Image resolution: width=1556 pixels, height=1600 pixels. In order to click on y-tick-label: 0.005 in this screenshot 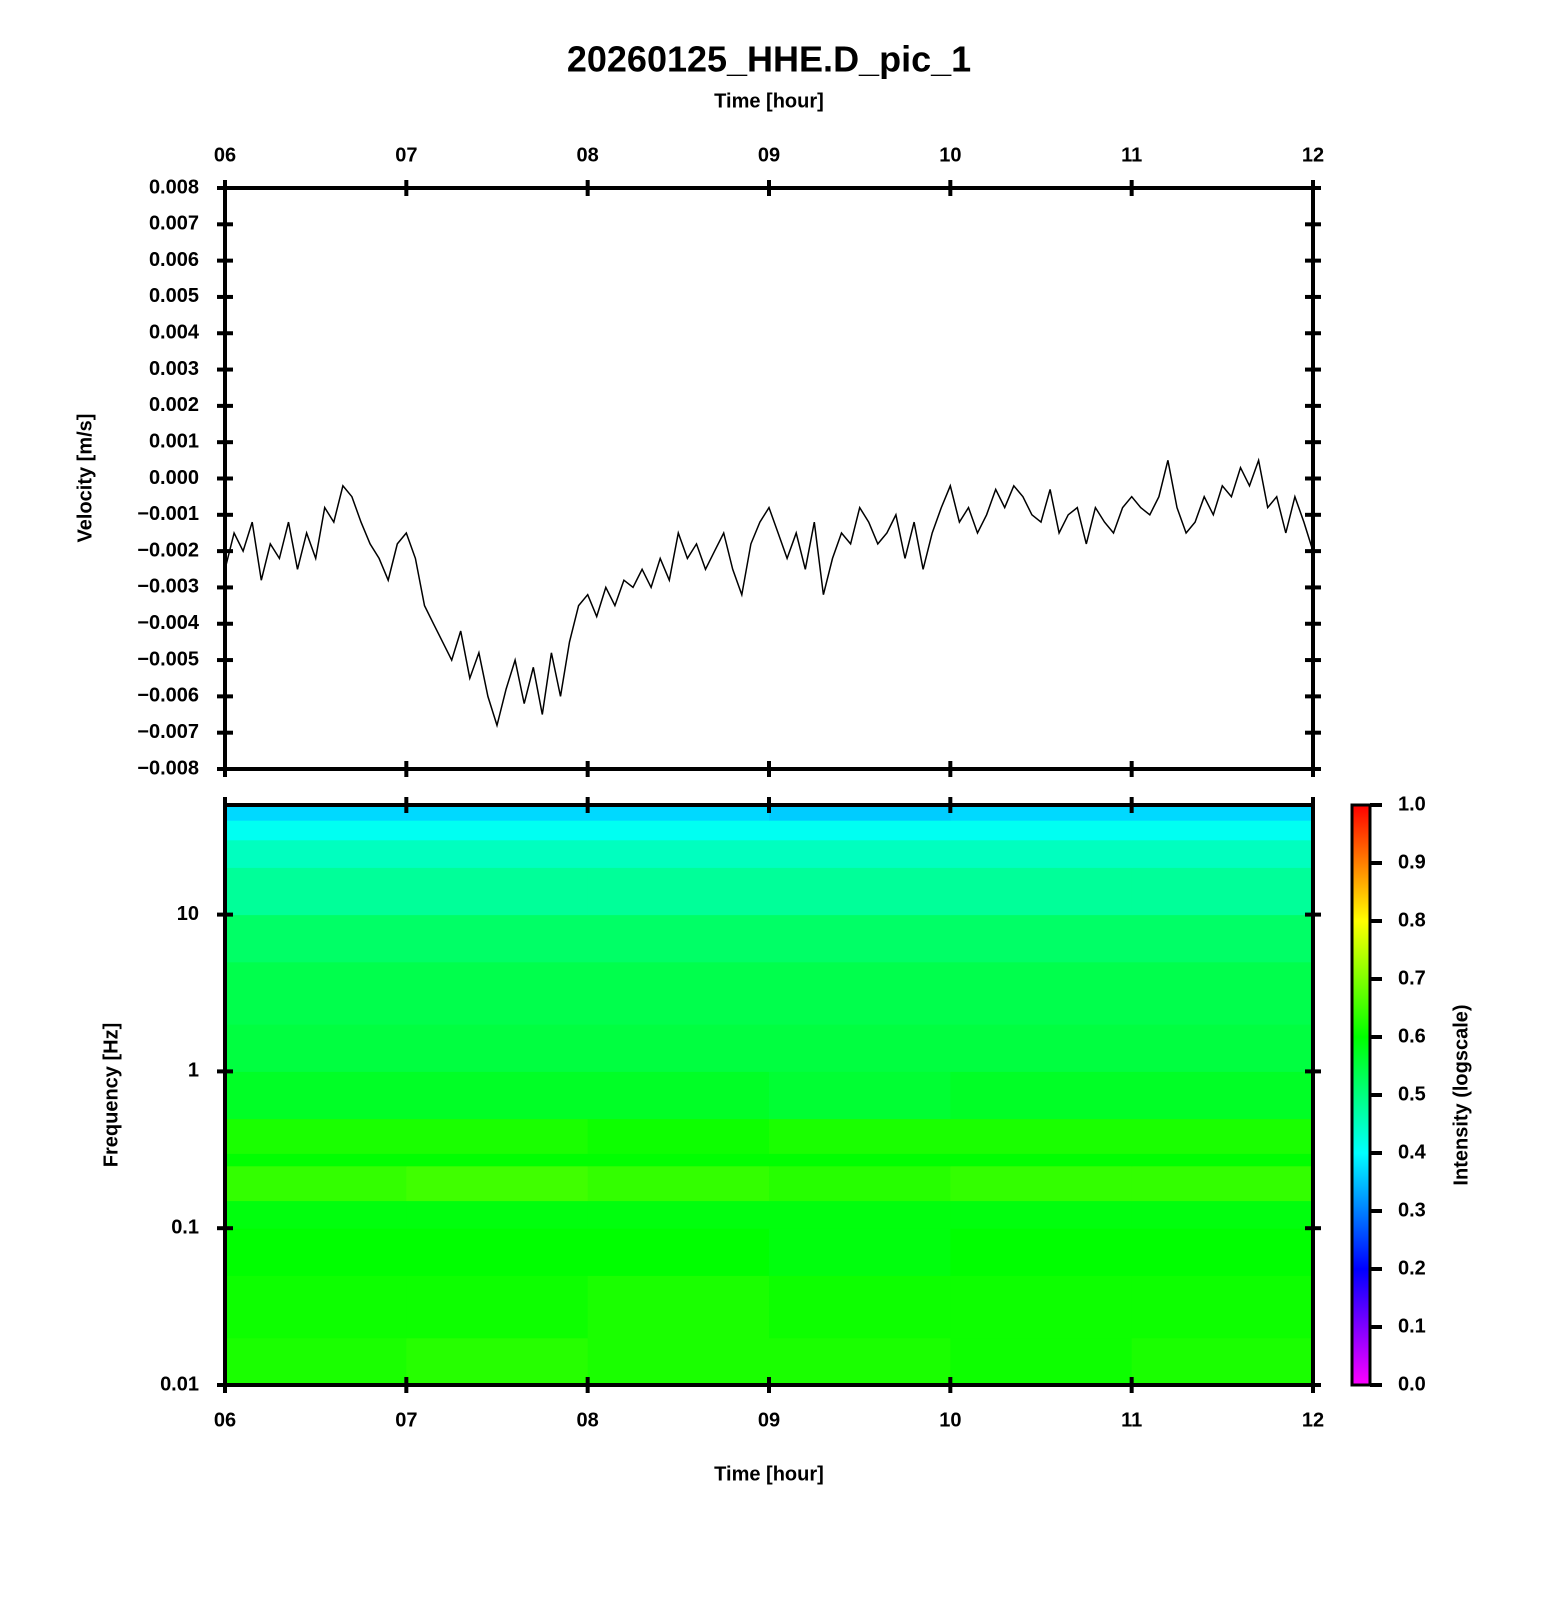, I will do `click(174, 296)`.